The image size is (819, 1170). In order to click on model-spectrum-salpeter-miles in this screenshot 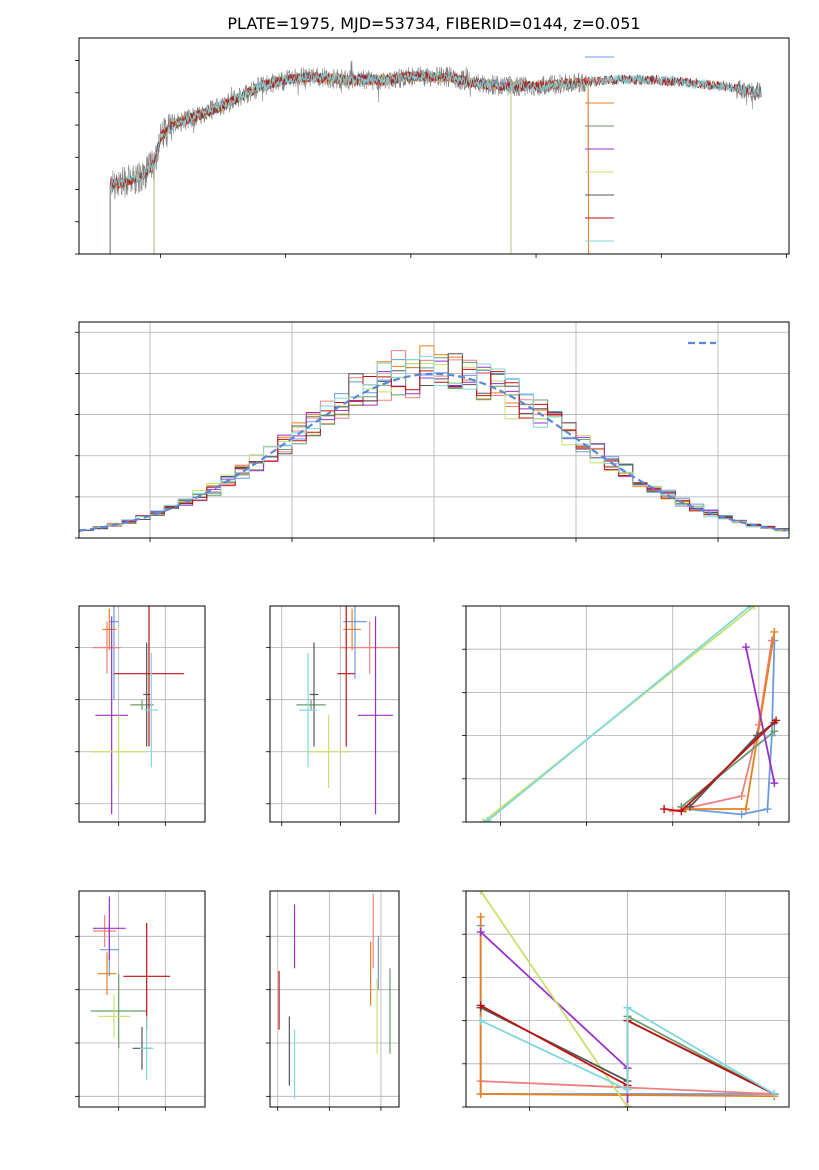, I will do `click(349, 162)`.